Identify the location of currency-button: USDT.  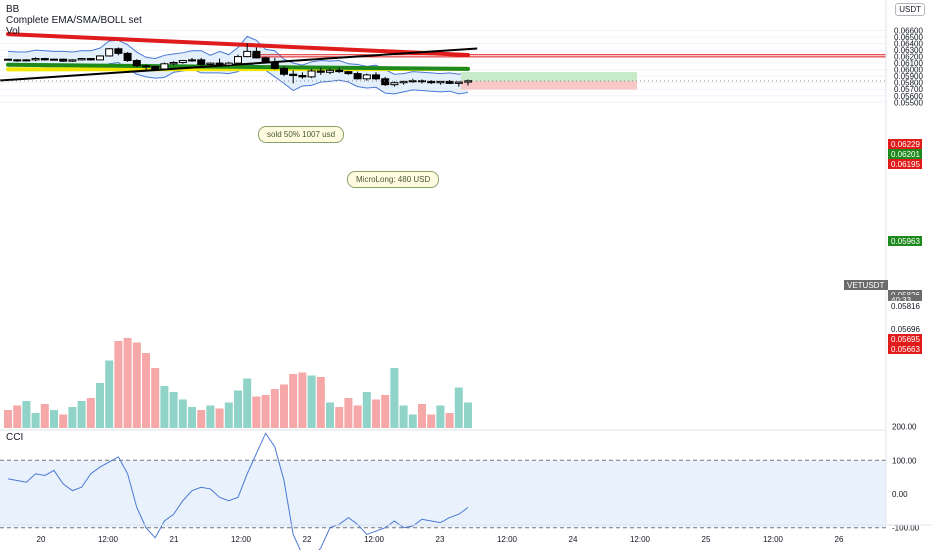
(910, 9).